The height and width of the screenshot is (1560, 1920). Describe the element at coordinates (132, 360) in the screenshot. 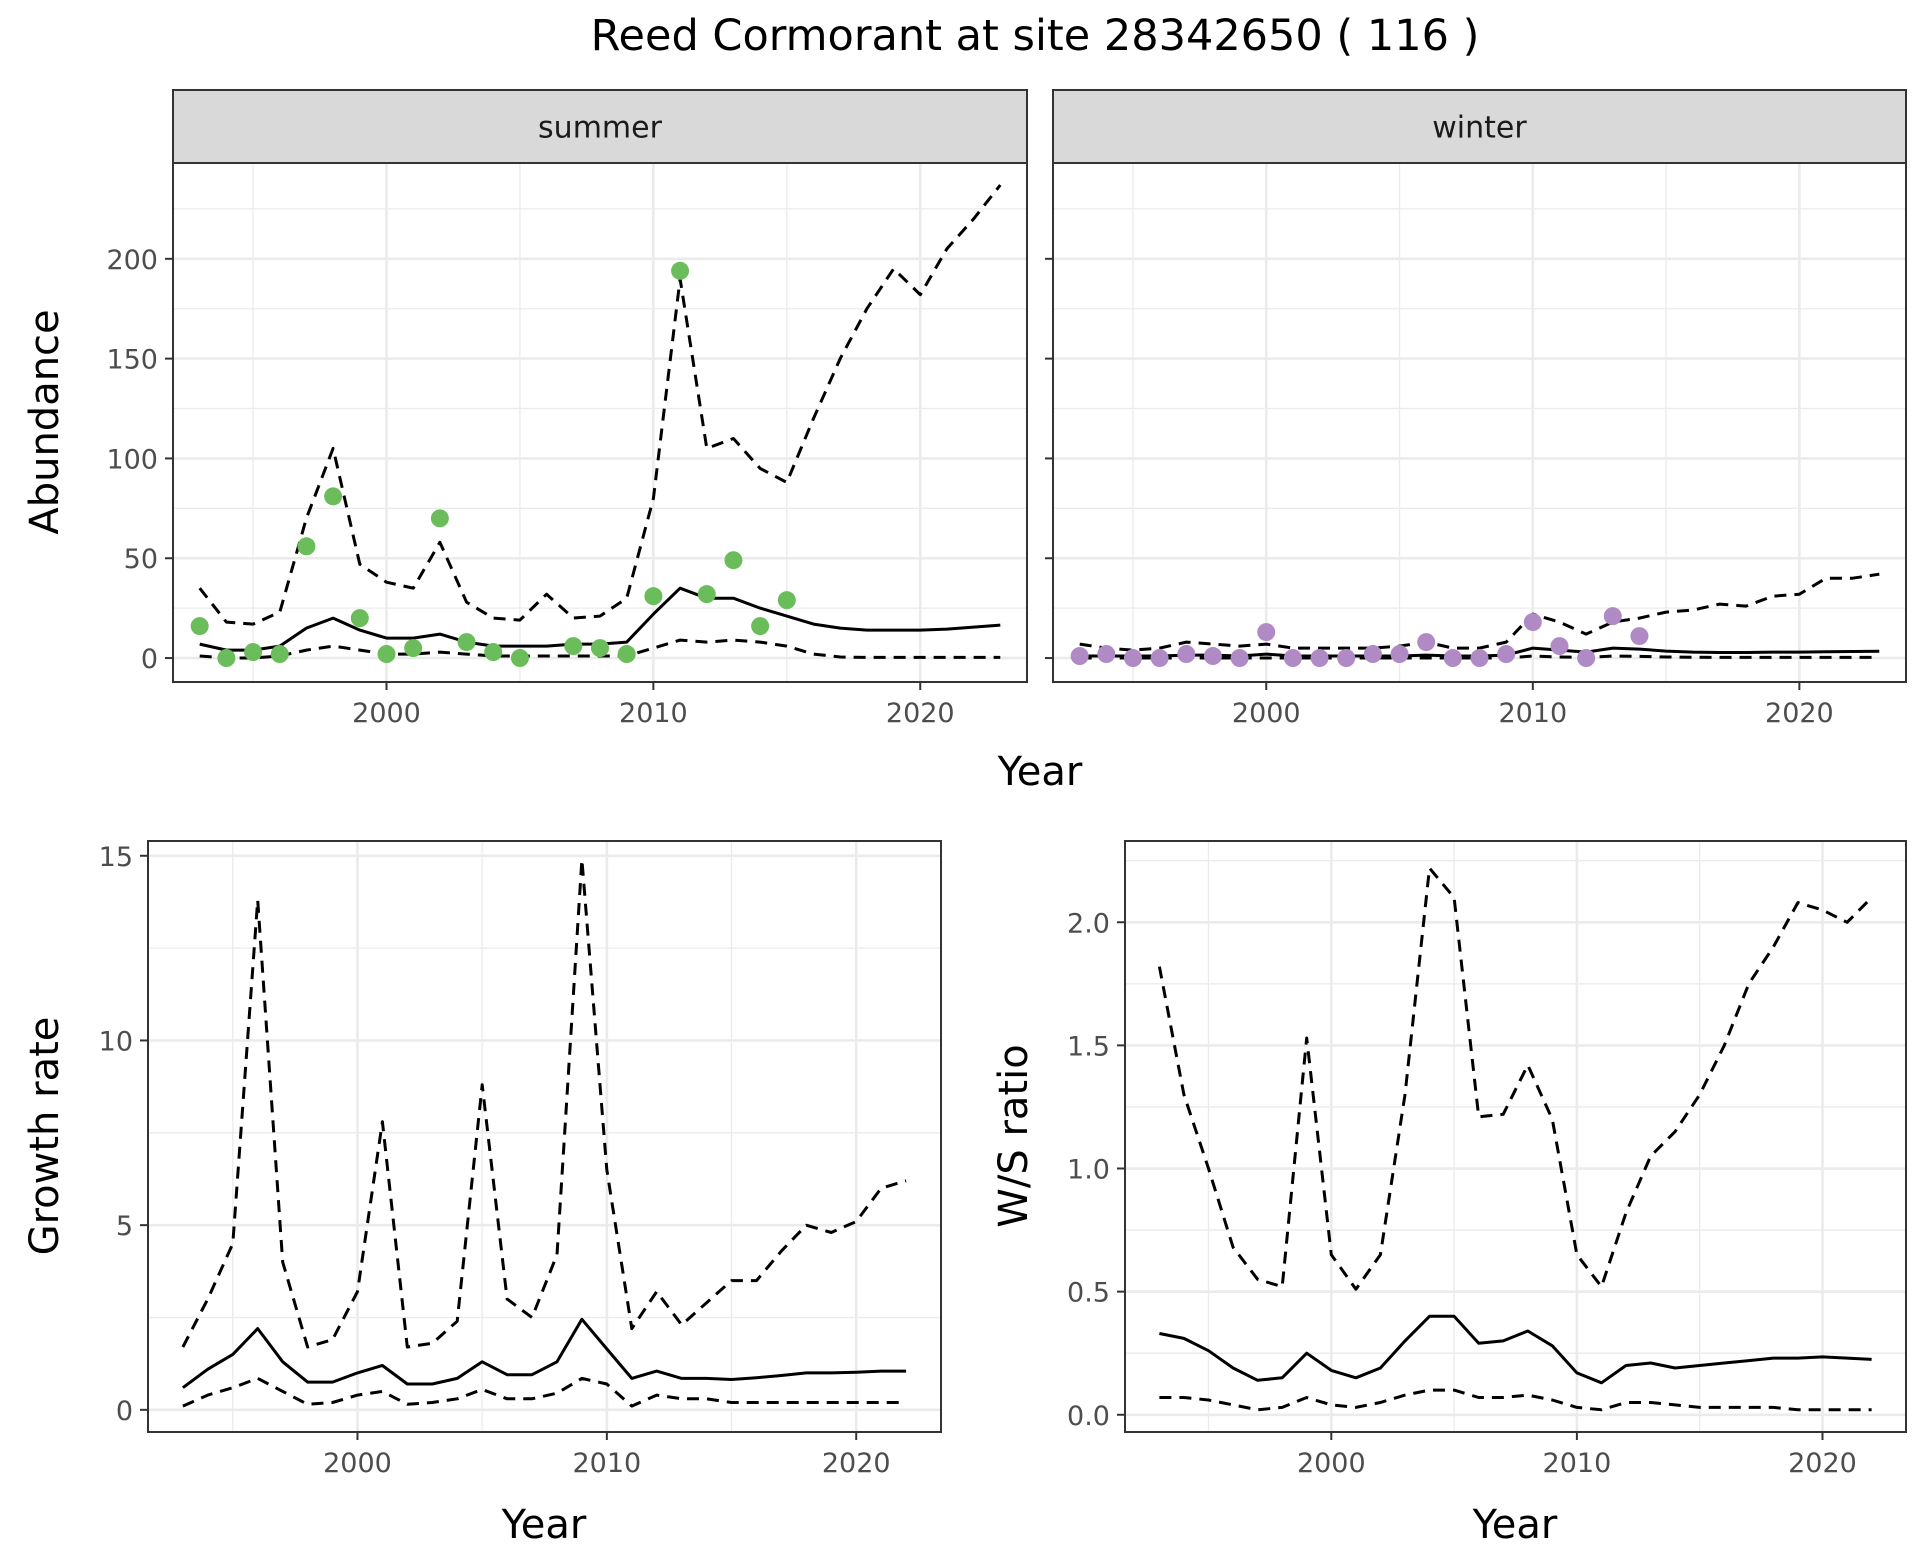

I see `y-tick-label: 150` at that location.